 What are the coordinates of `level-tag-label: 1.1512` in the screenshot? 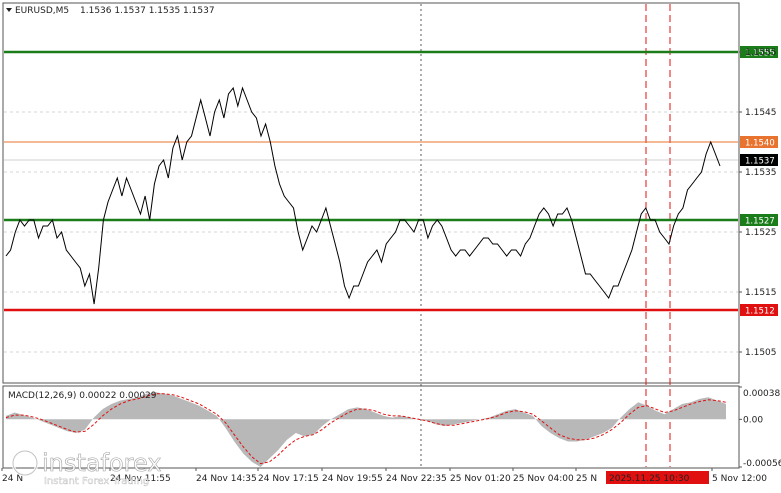 It's located at (760, 312).